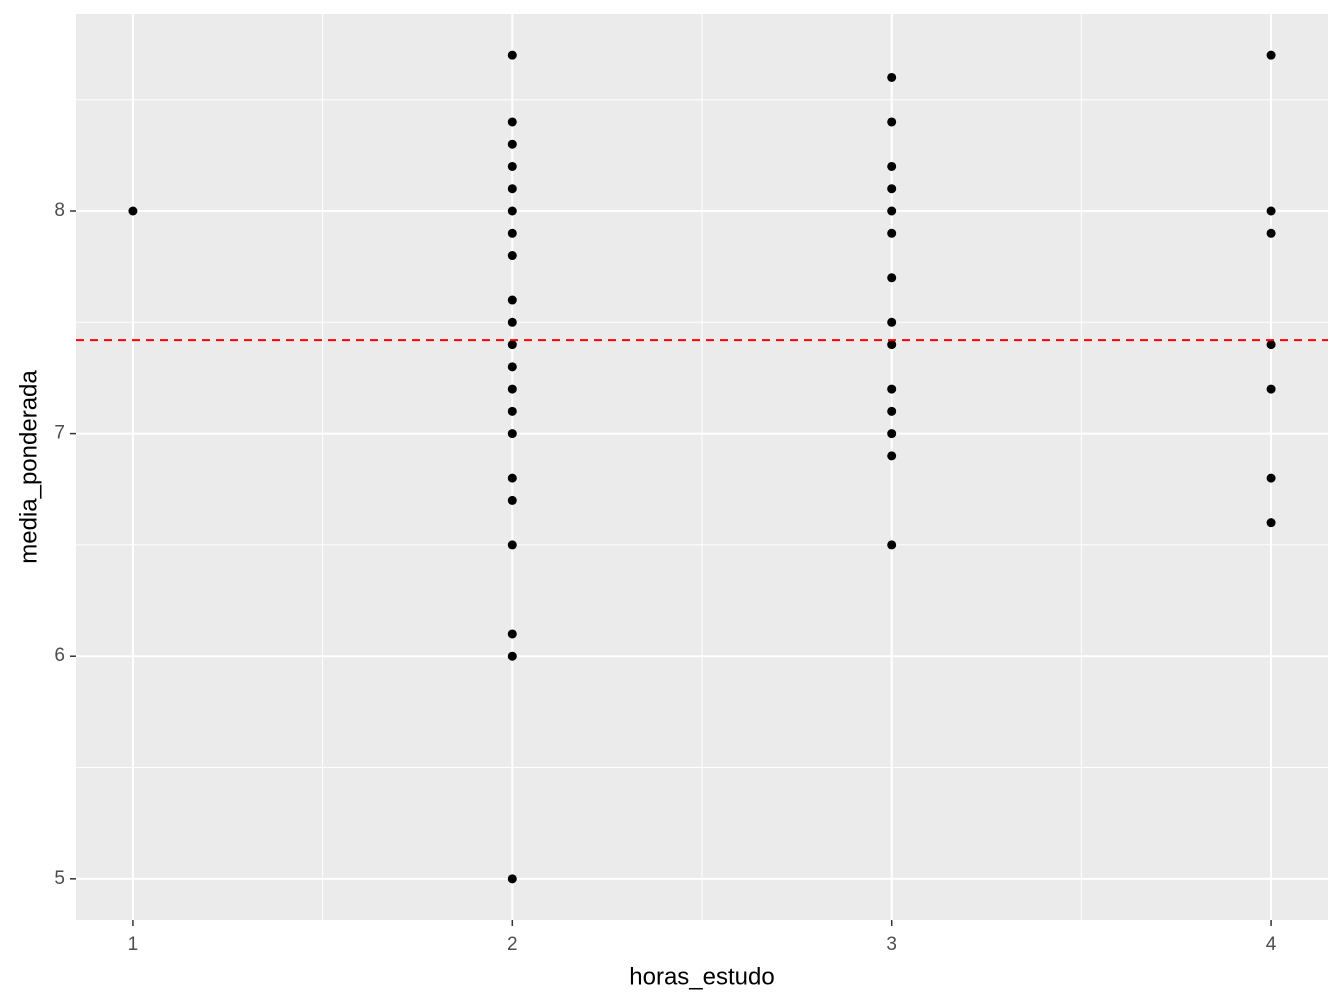 Image resolution: width=1344 pixels, height=1008 pixels. I want to click on x-tick-label: 4, so click(1271, 944).